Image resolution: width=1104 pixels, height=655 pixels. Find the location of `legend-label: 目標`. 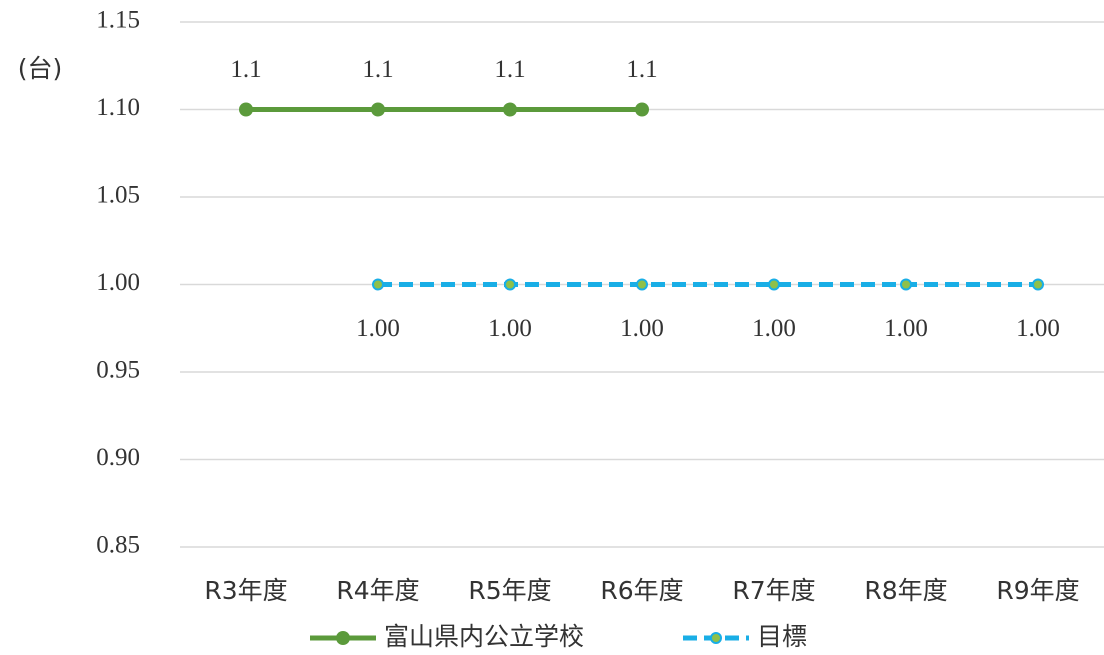

legend-label: 目標 is located at coordinates (782, 636).